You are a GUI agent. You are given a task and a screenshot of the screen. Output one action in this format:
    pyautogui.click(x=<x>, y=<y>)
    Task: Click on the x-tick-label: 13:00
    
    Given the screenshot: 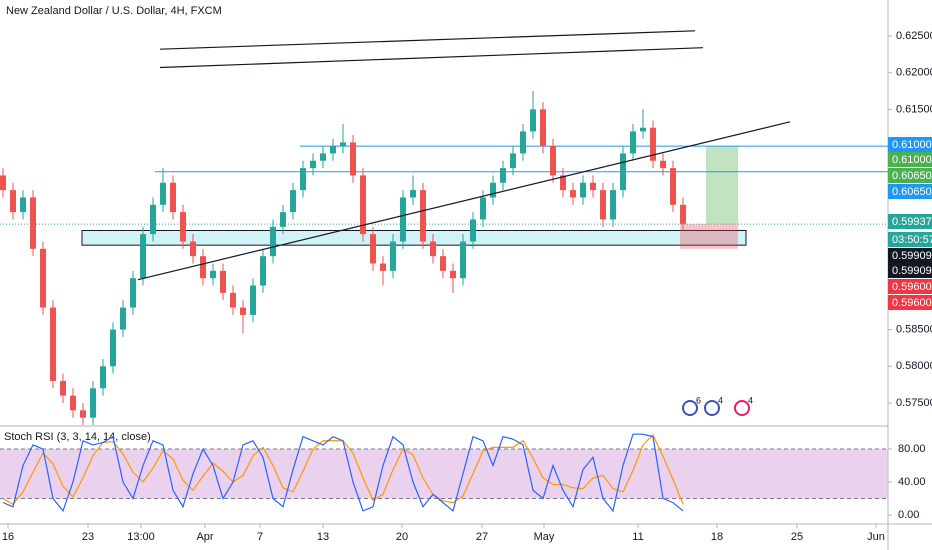 What is the action you would take?
    pyautogui.click(x=141, y=537)
    